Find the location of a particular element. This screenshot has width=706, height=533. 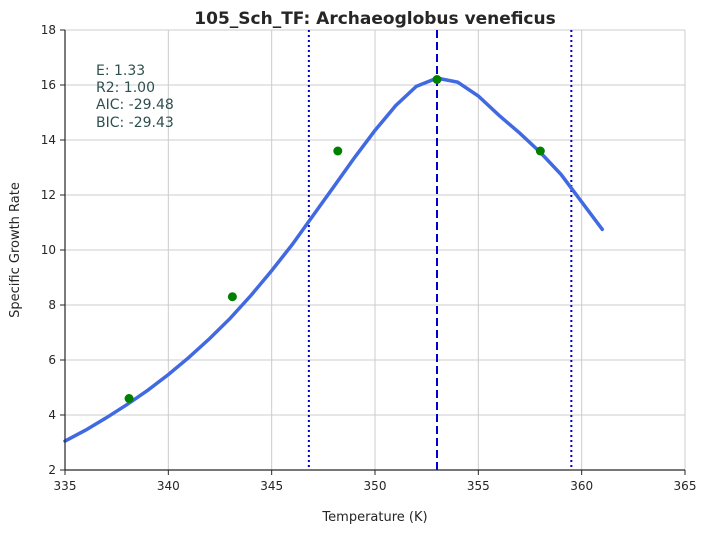

x-tick-label: 335 is located at coordinates (65, 486).